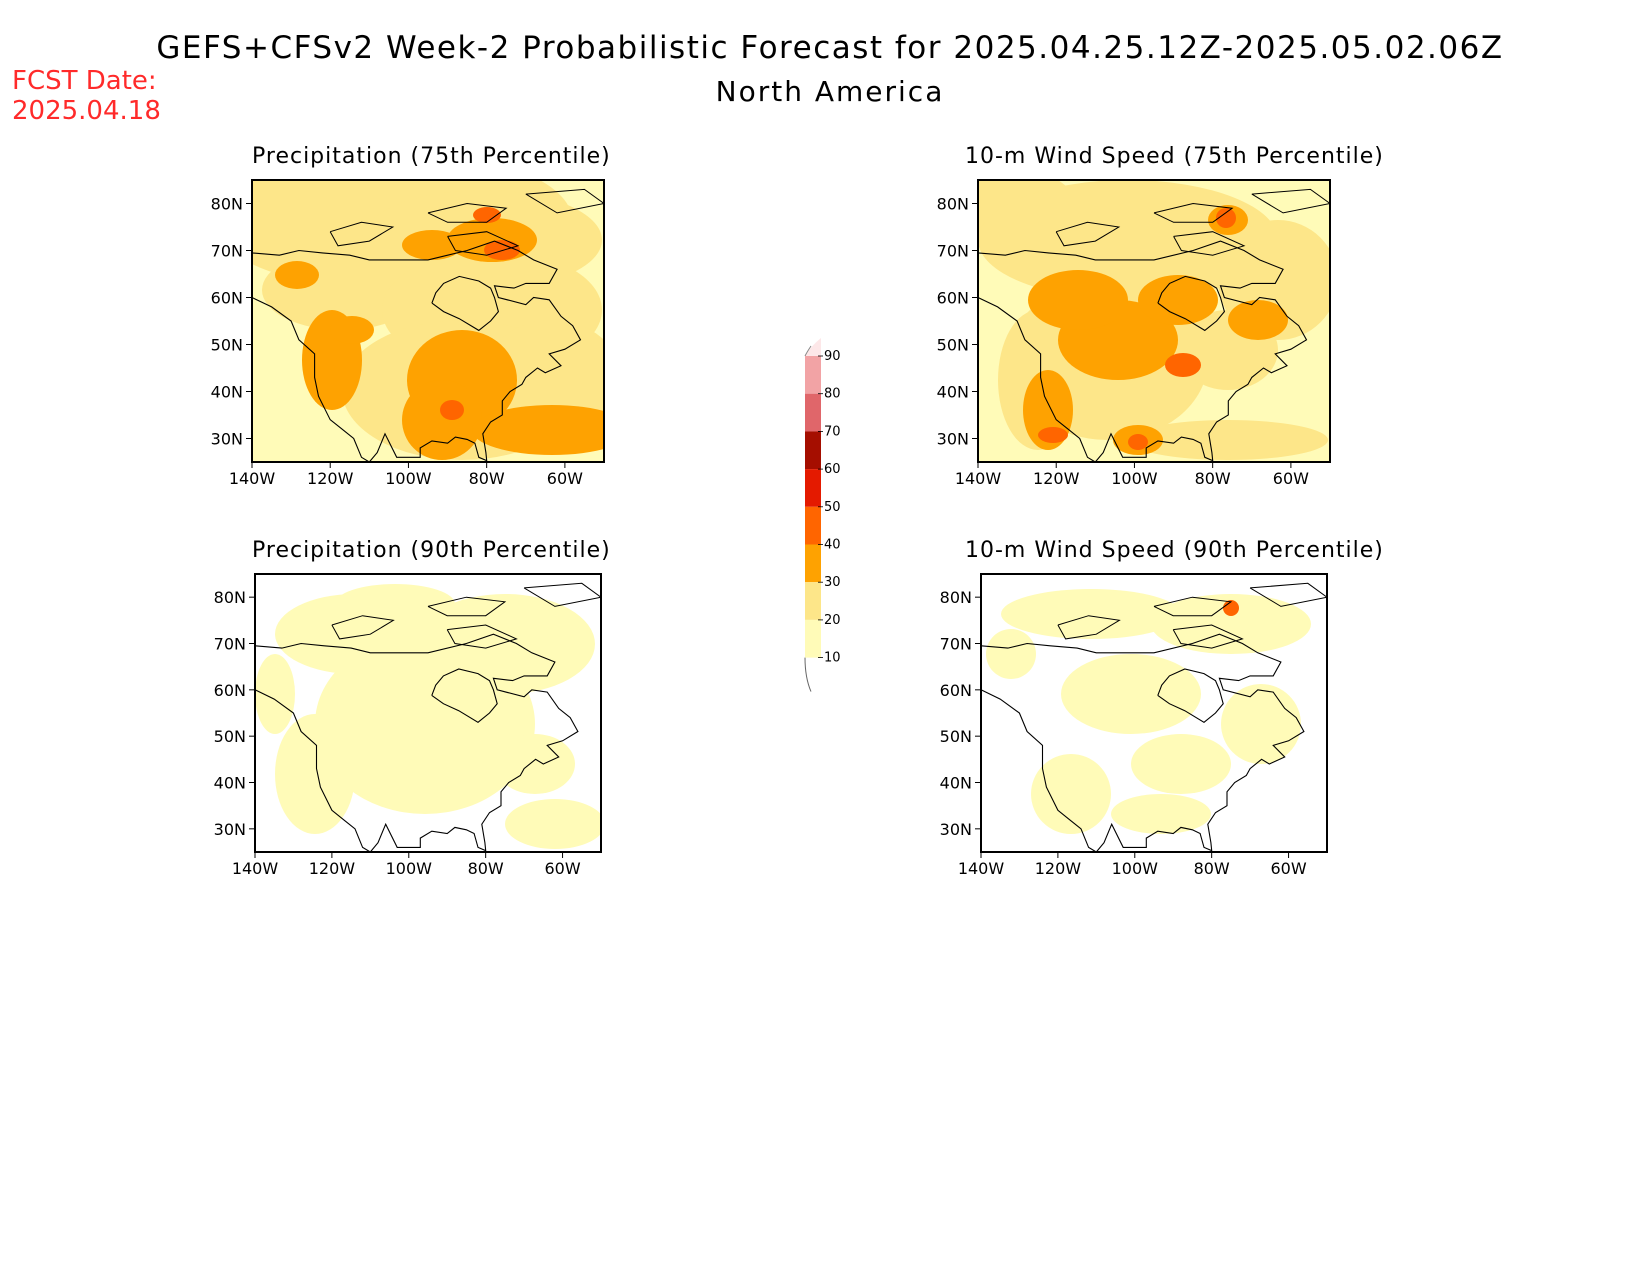 The height and width of the screenshot is (1275, 1650). I want to click on colorbar-label: 40, so click(832, 545).